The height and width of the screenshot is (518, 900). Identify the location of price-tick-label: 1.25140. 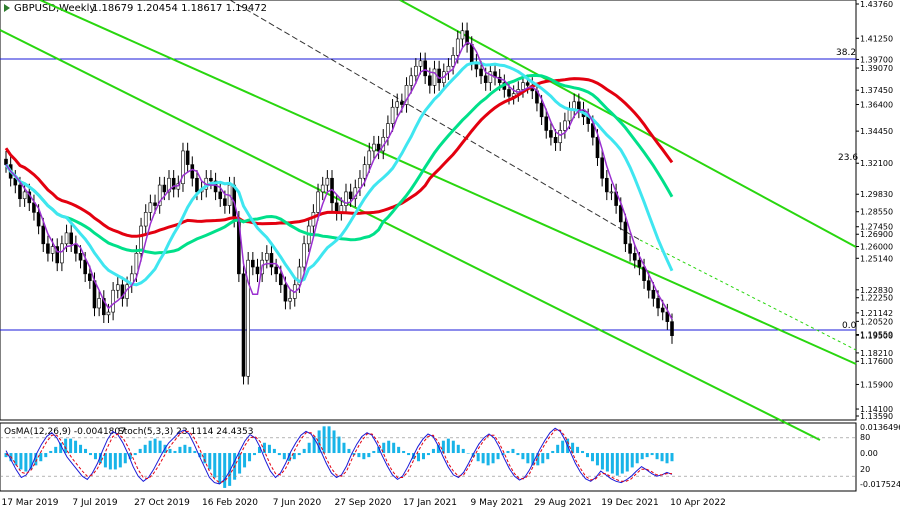
(876, 258).